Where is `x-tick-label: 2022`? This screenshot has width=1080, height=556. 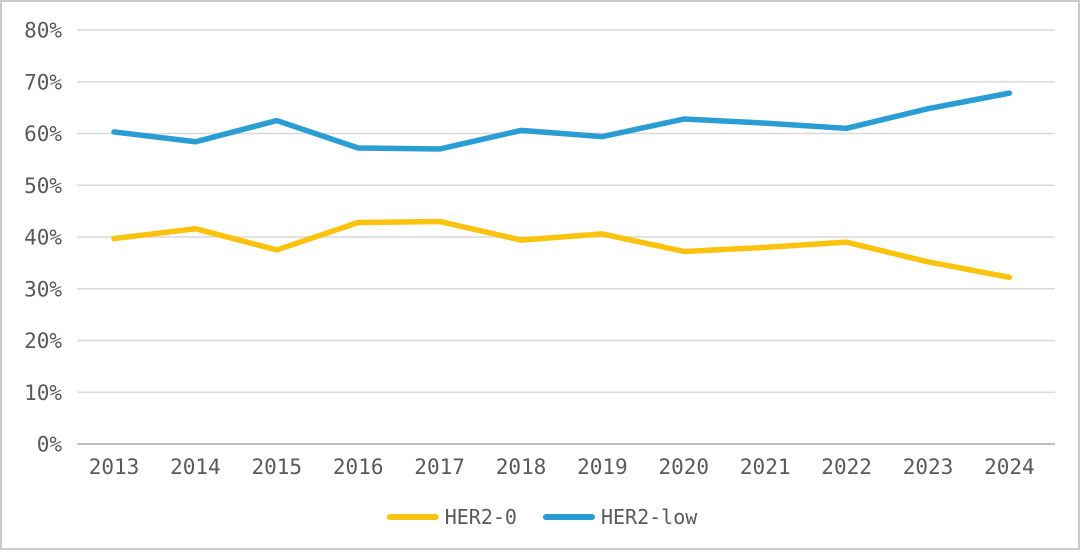 x-tick-label: 2022 is located at coordinates (846, 467).